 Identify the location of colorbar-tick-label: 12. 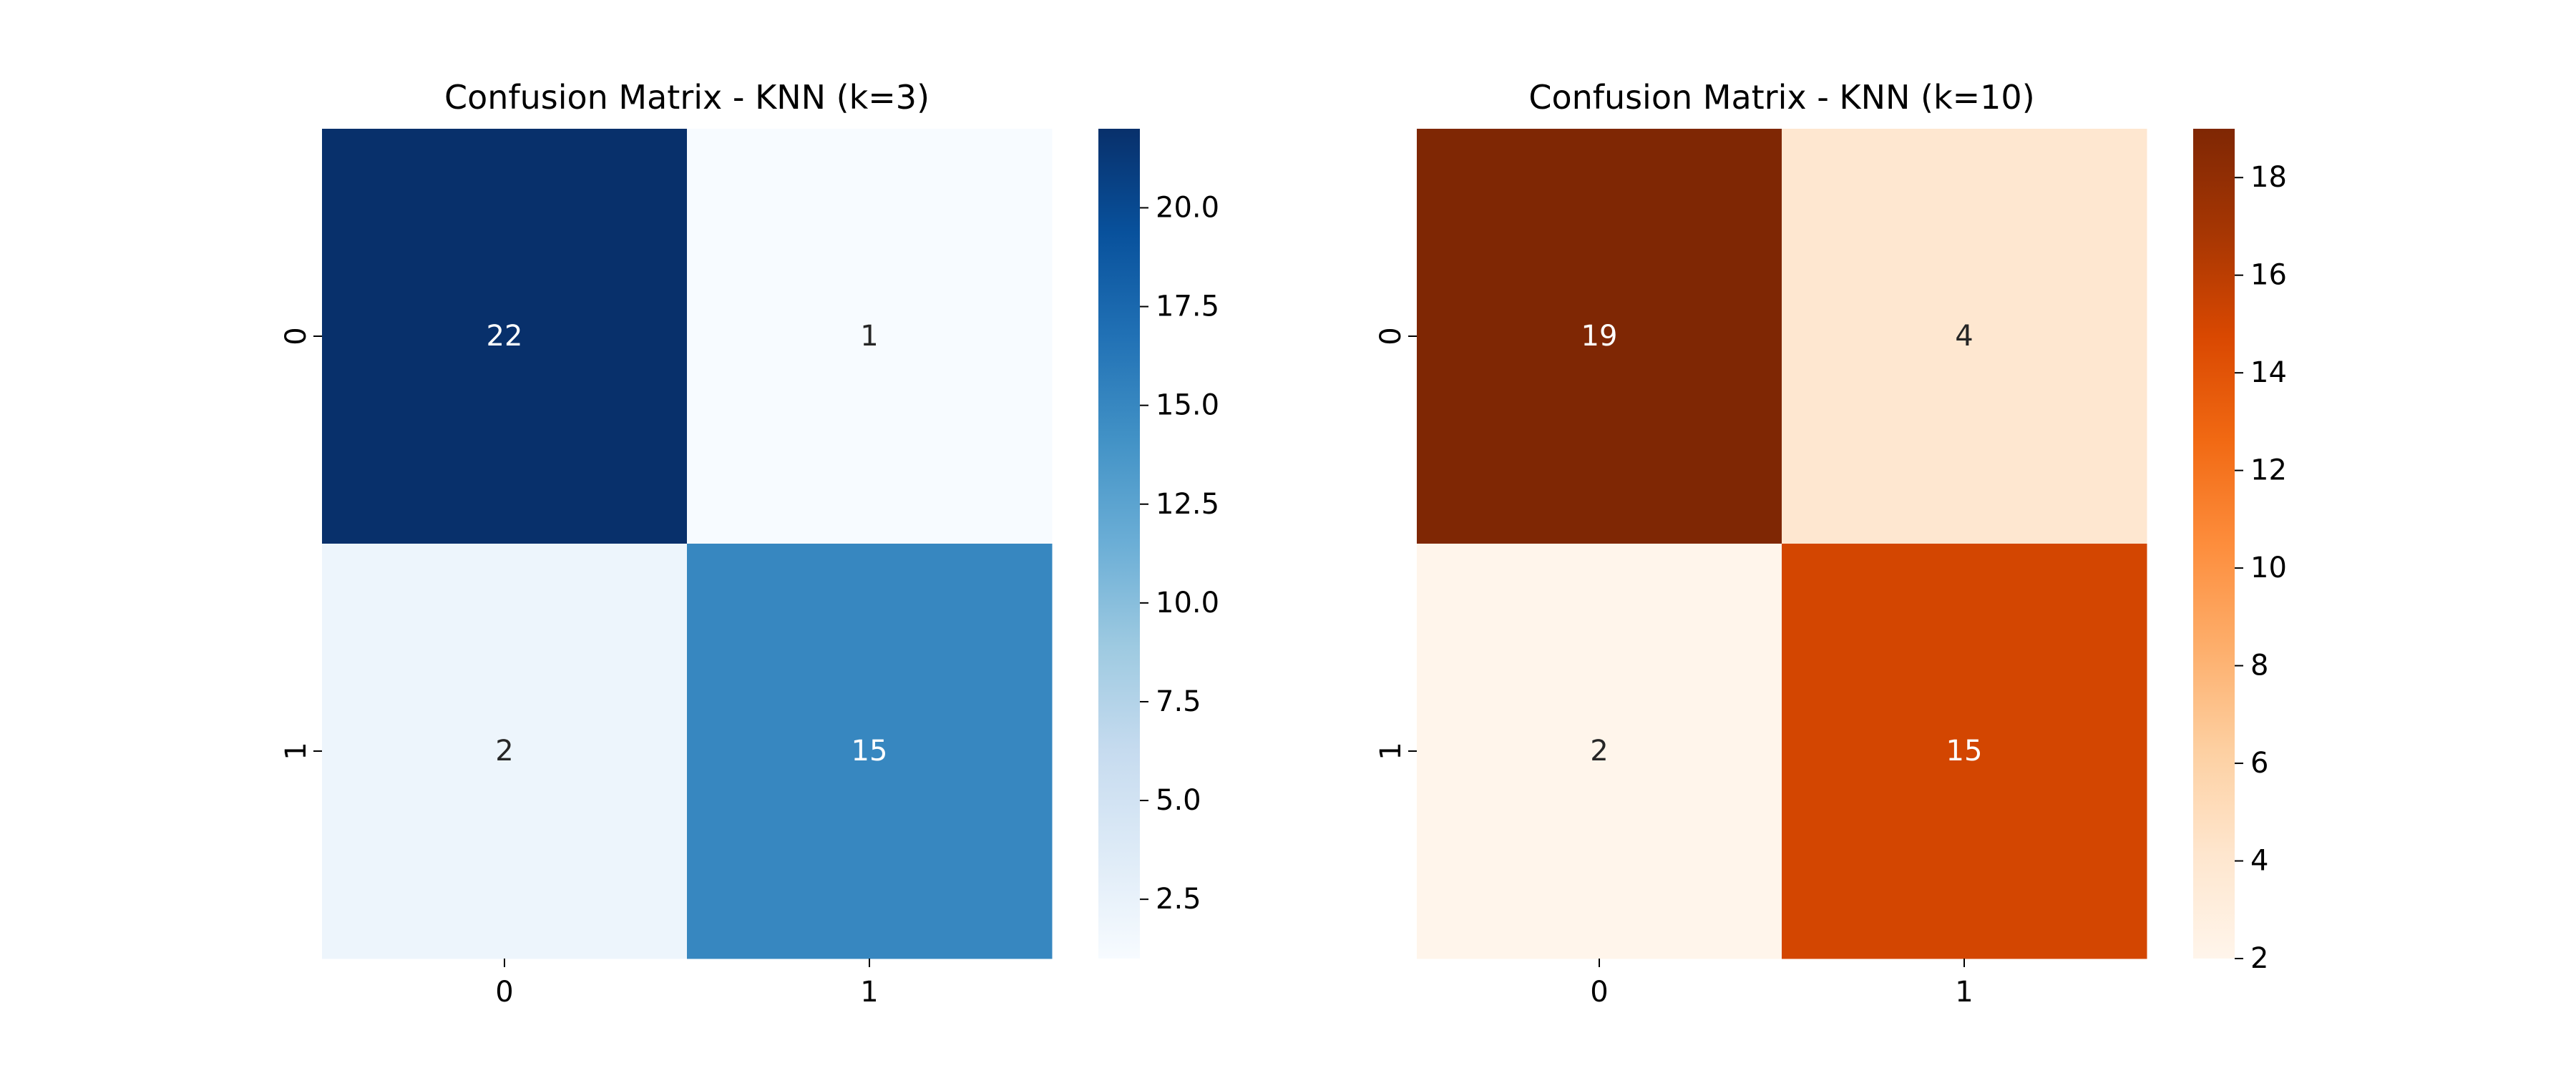
(2268, 470).